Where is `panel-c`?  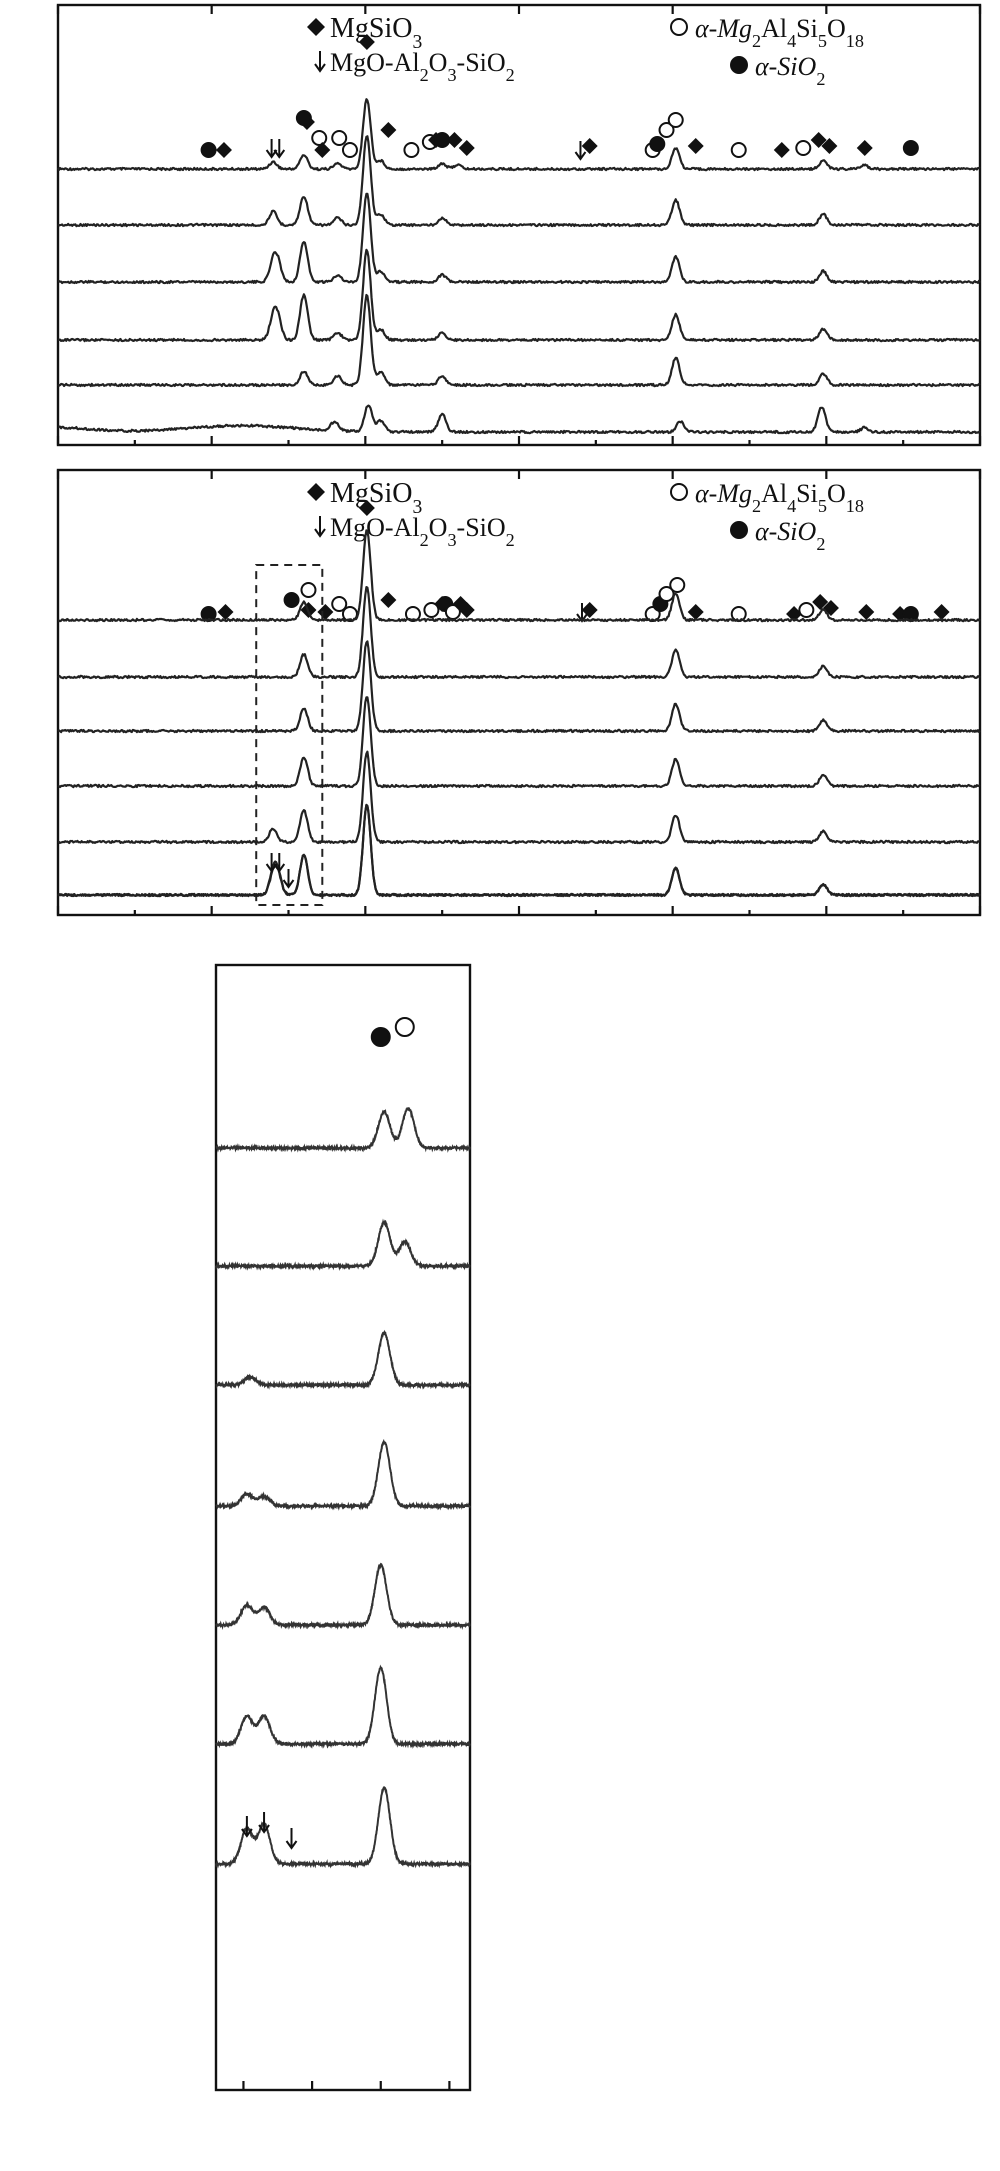
panel-c is located at coordinates (343, 1527).